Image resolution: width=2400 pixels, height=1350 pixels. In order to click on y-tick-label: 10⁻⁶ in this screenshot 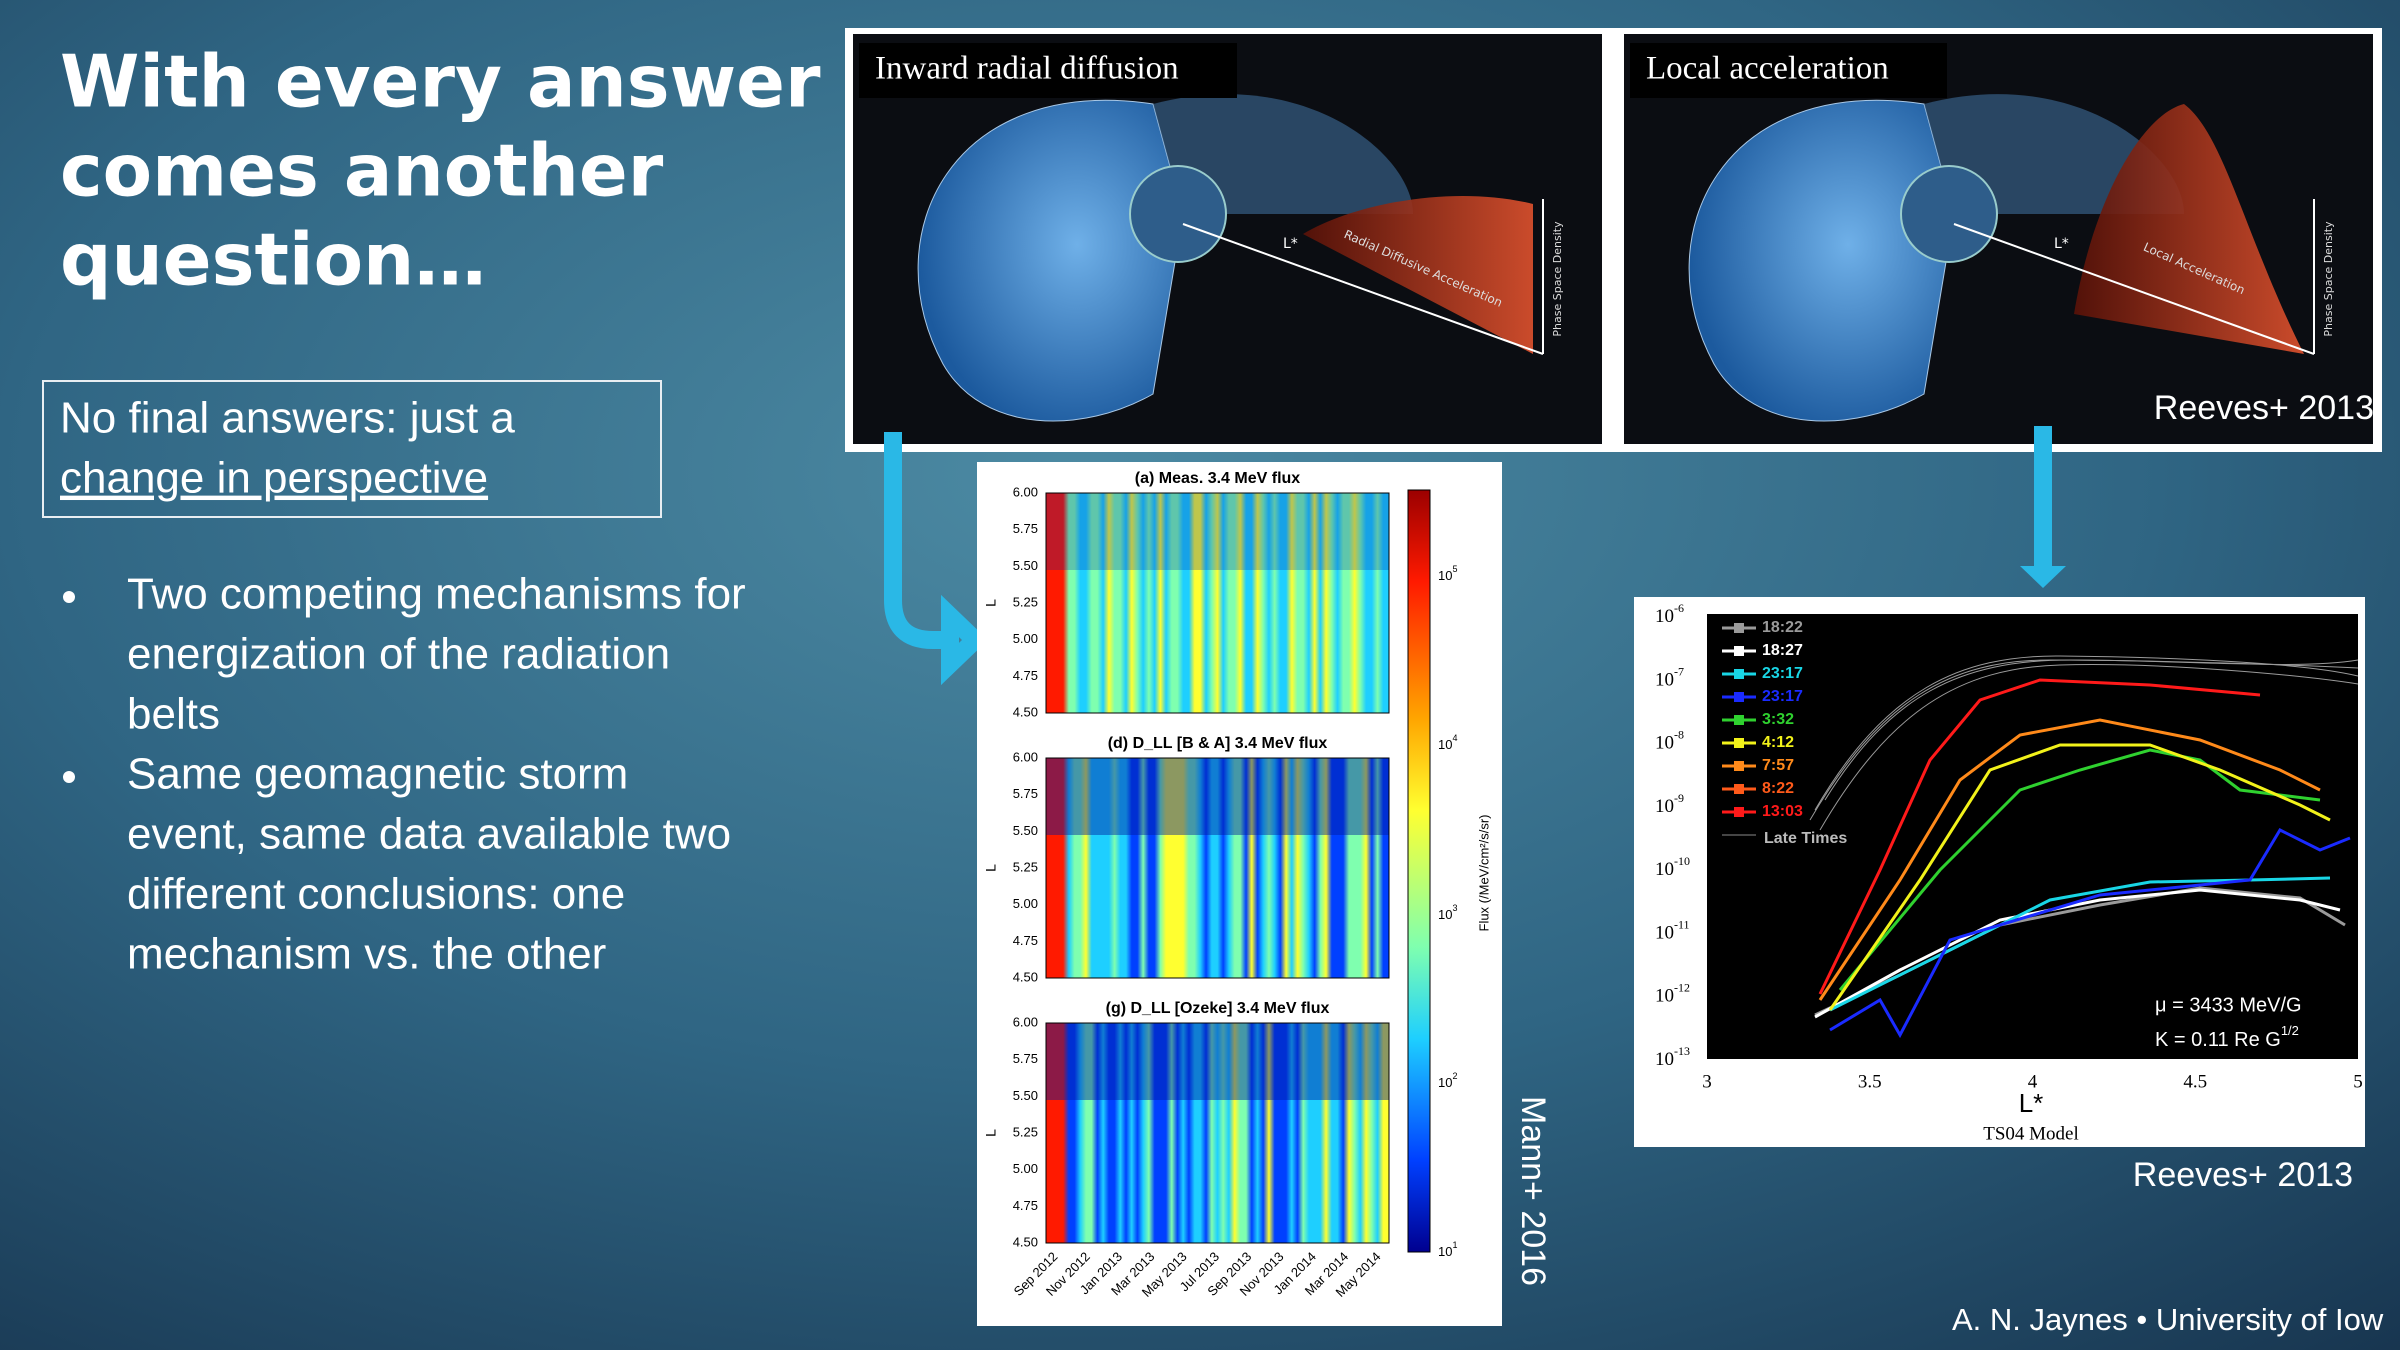, I will do `click(1669, 614)`.